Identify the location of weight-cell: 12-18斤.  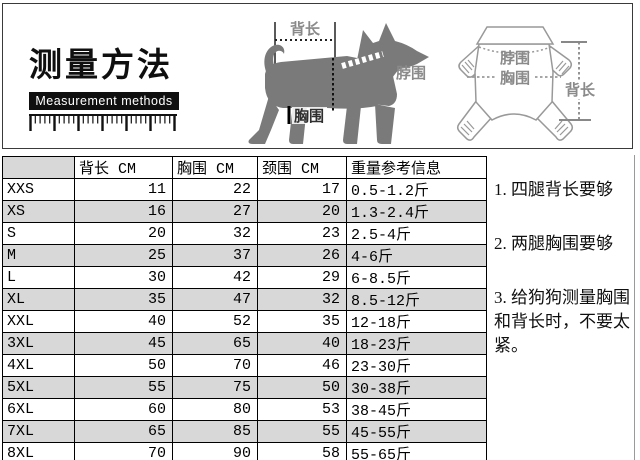
(416, 321).